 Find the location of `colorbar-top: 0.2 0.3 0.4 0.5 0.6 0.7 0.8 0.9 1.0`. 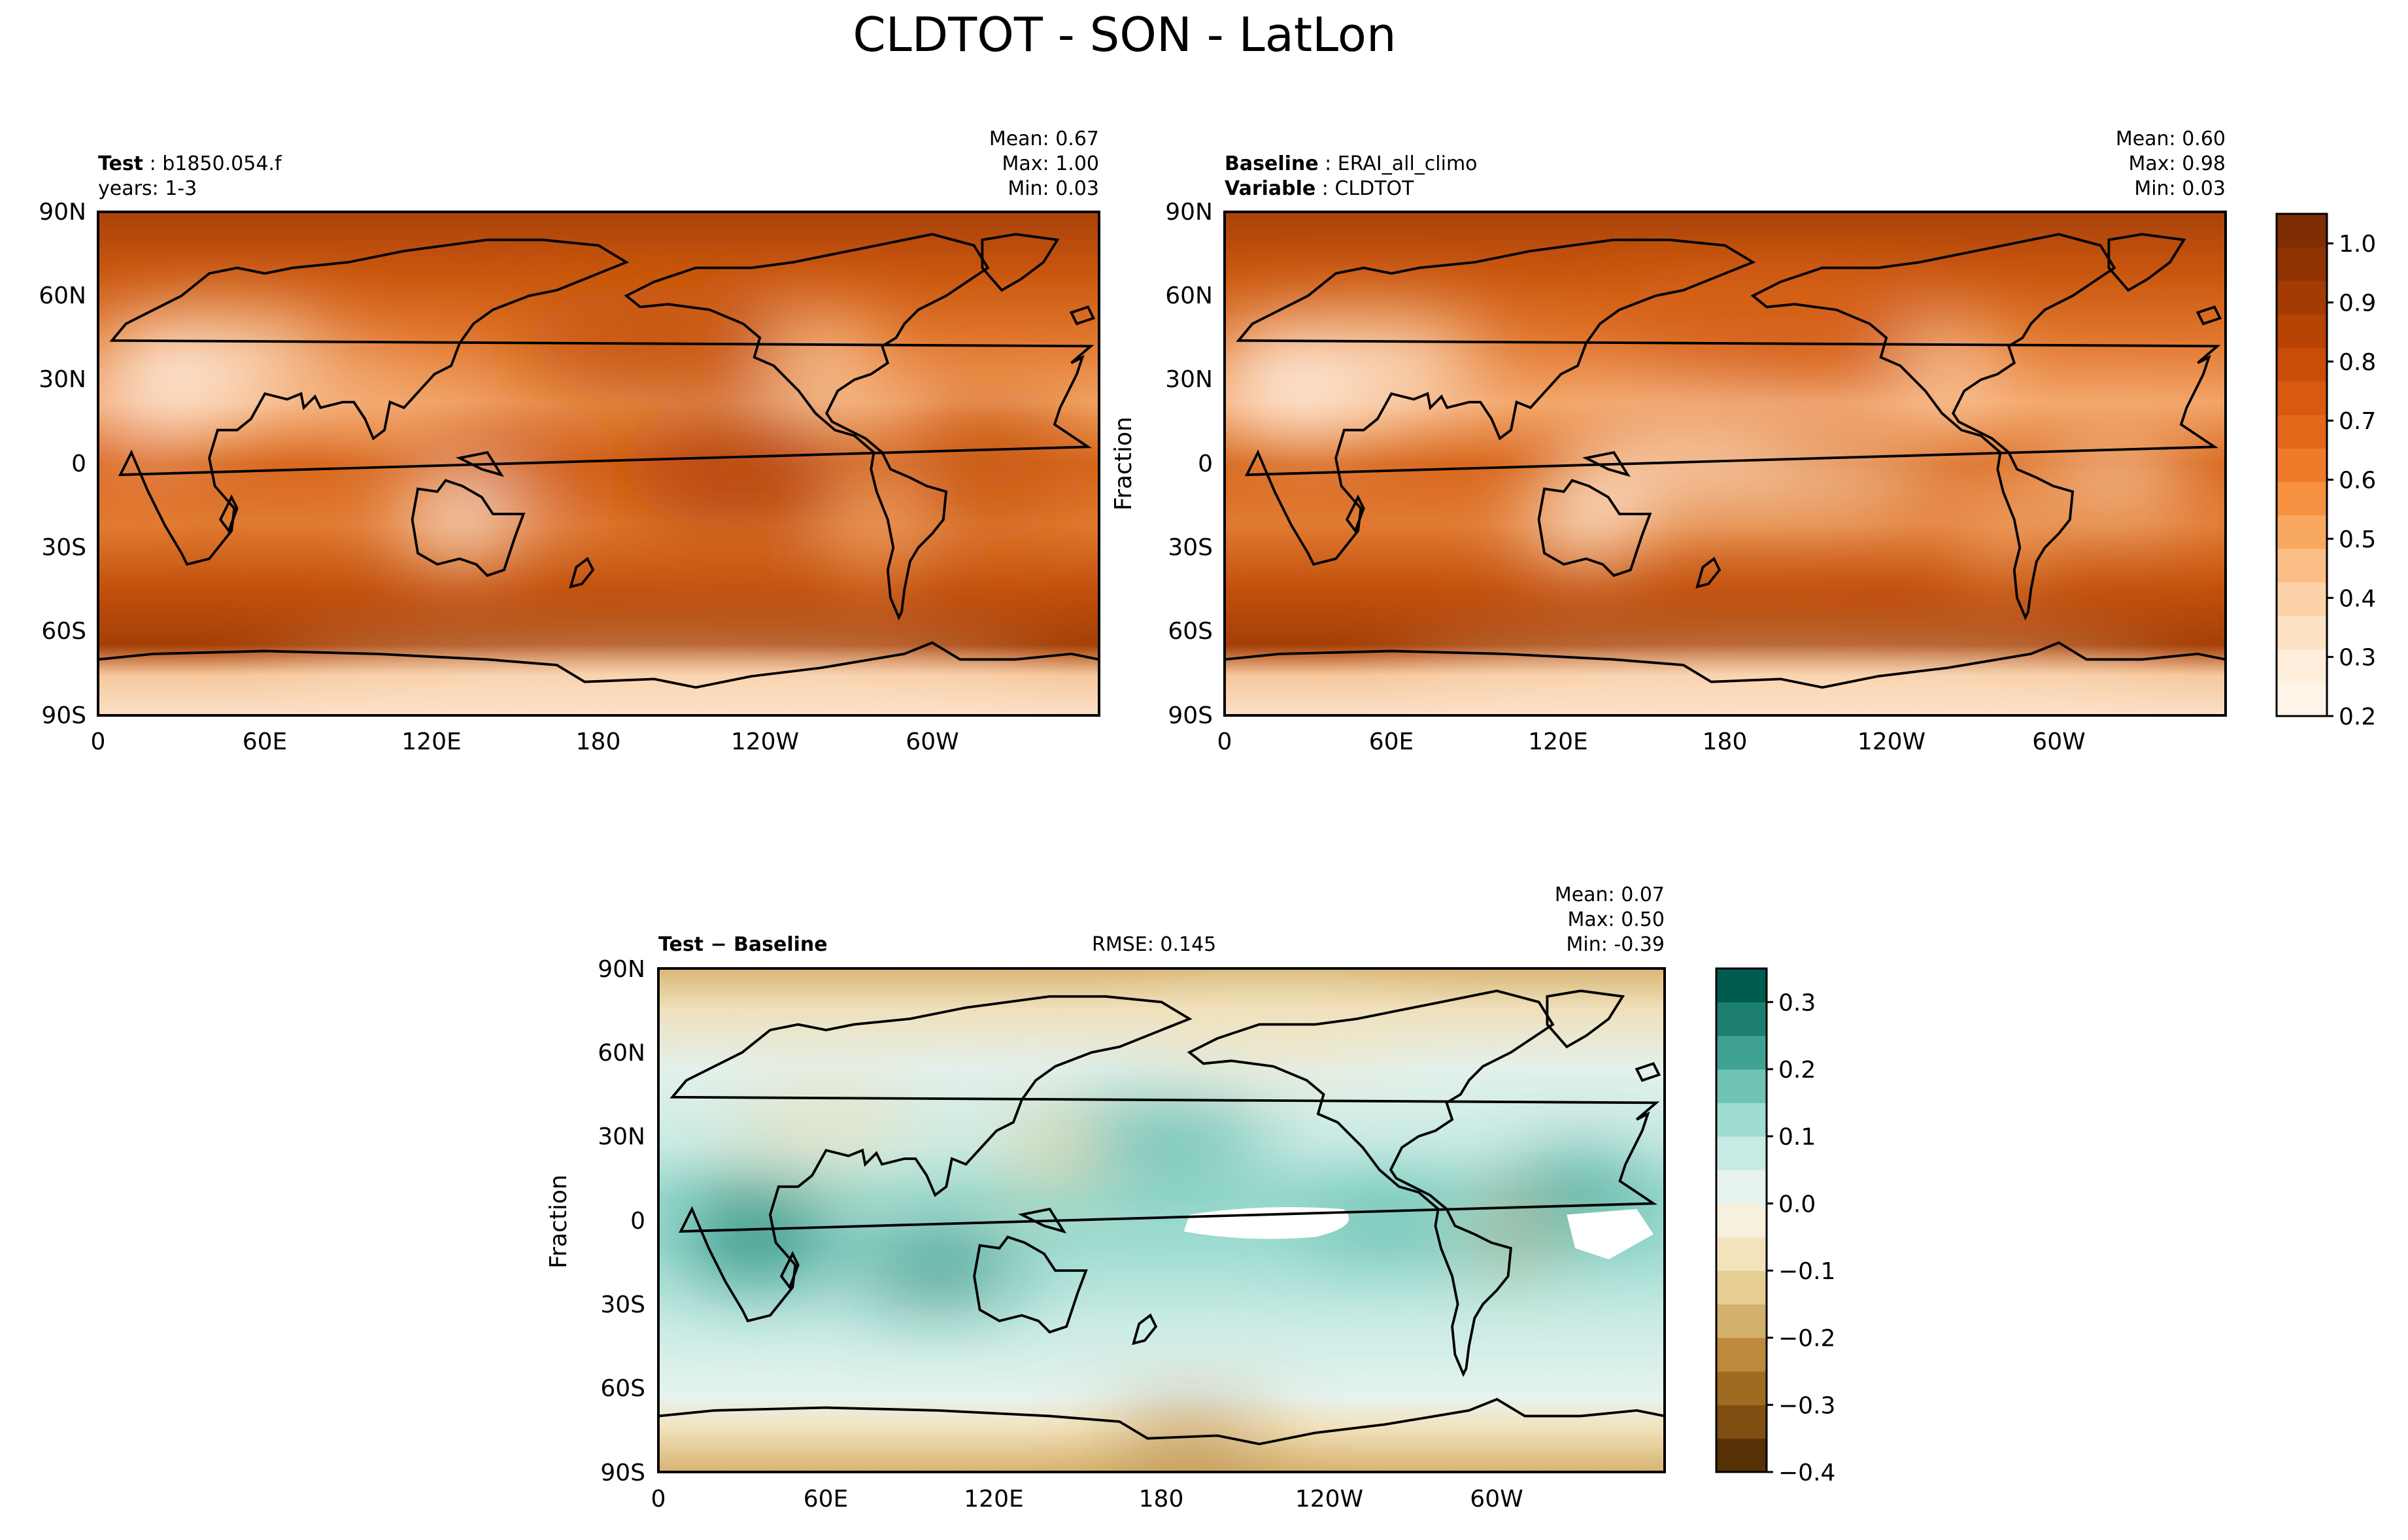

colorbar-top: 0.2 0.3 0.4 0.5 0.6 0.7 0.8 0.9 1.0 is located at coordinates (2325, 471).